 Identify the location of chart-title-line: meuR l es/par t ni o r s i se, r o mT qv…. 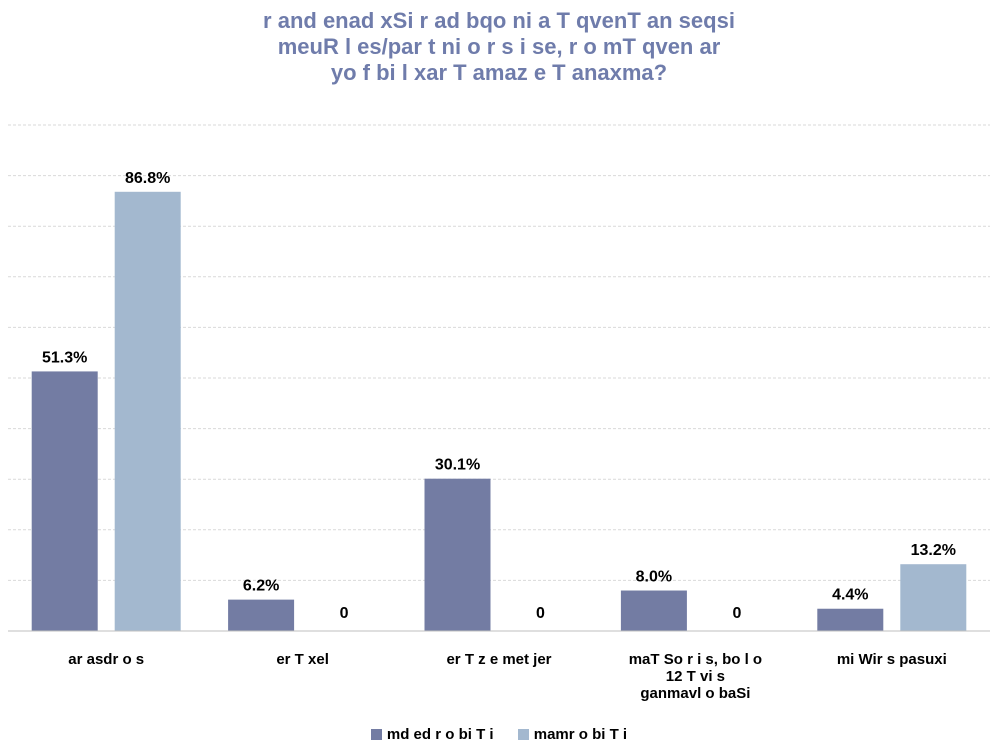
(499, 46).